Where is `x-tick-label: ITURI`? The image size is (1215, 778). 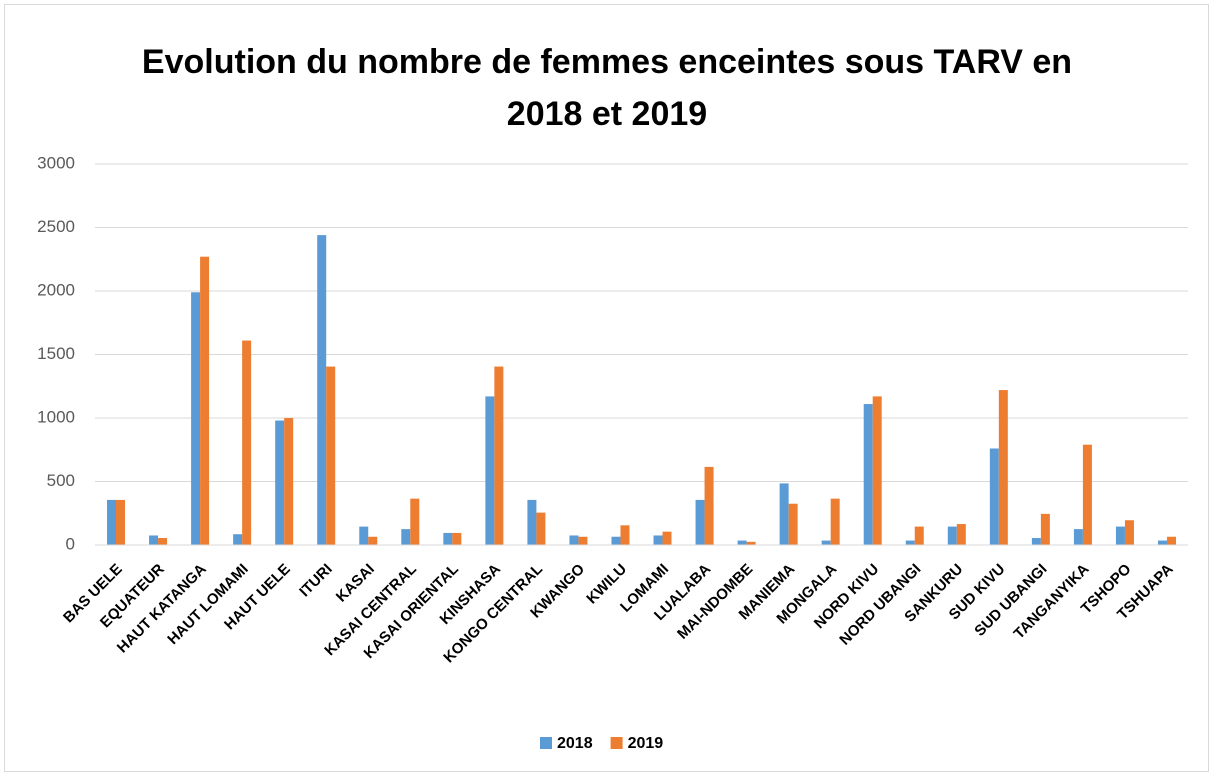 x-tick-label: ITURI is located at coordinates (316, 581).